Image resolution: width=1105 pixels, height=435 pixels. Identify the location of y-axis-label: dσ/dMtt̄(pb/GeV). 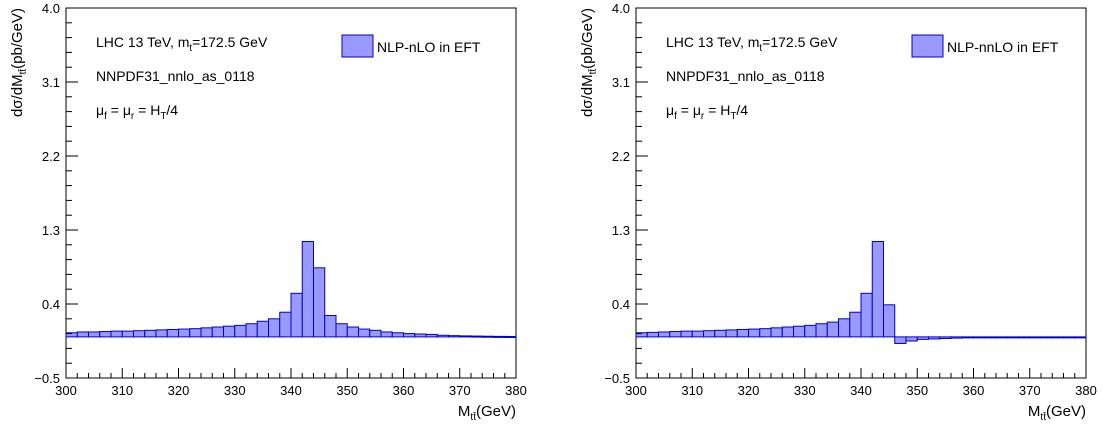
(589, 62).